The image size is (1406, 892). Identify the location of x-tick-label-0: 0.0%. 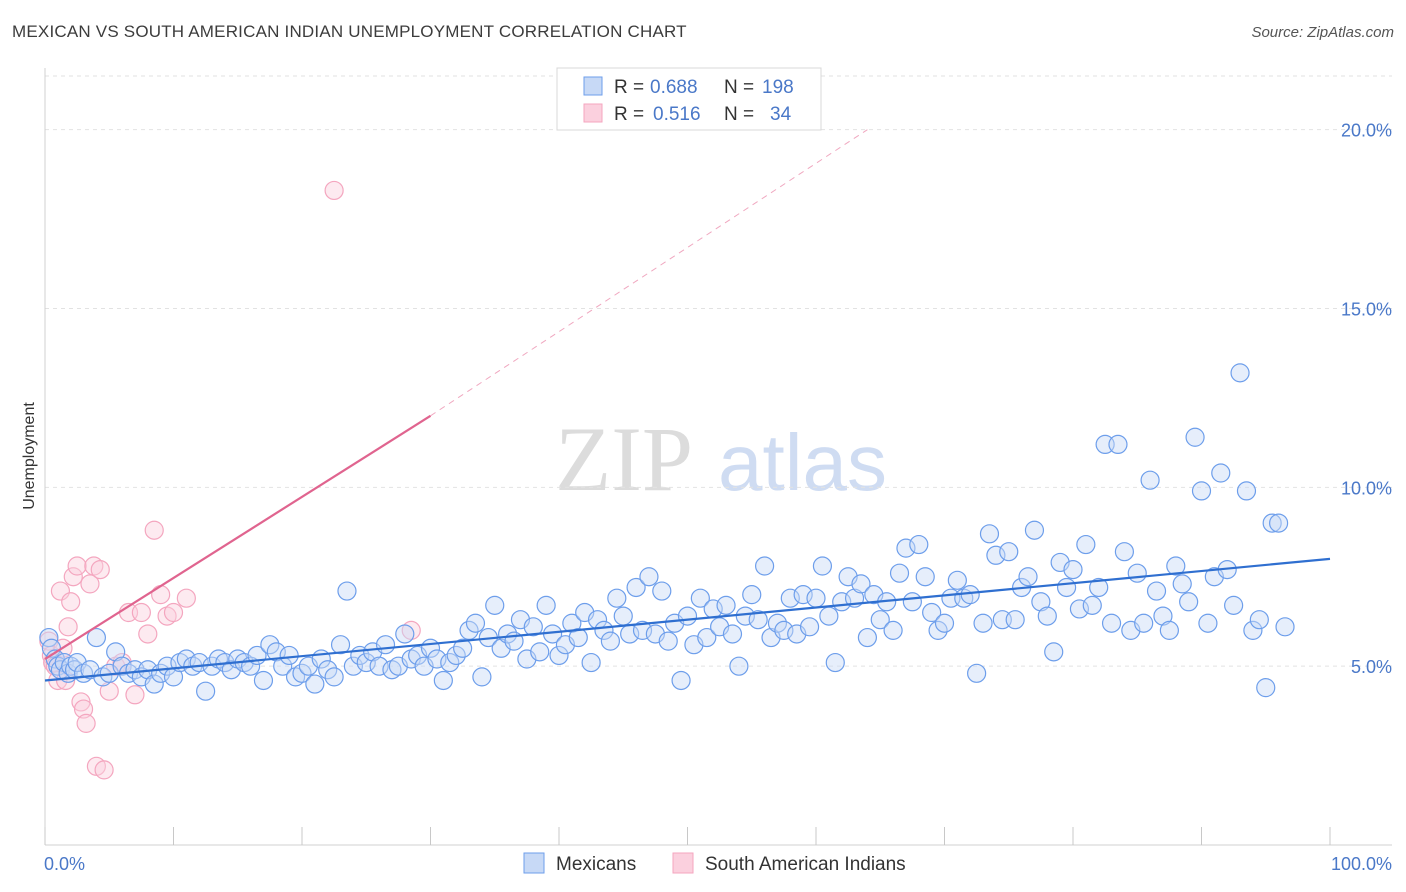
(64, 864).